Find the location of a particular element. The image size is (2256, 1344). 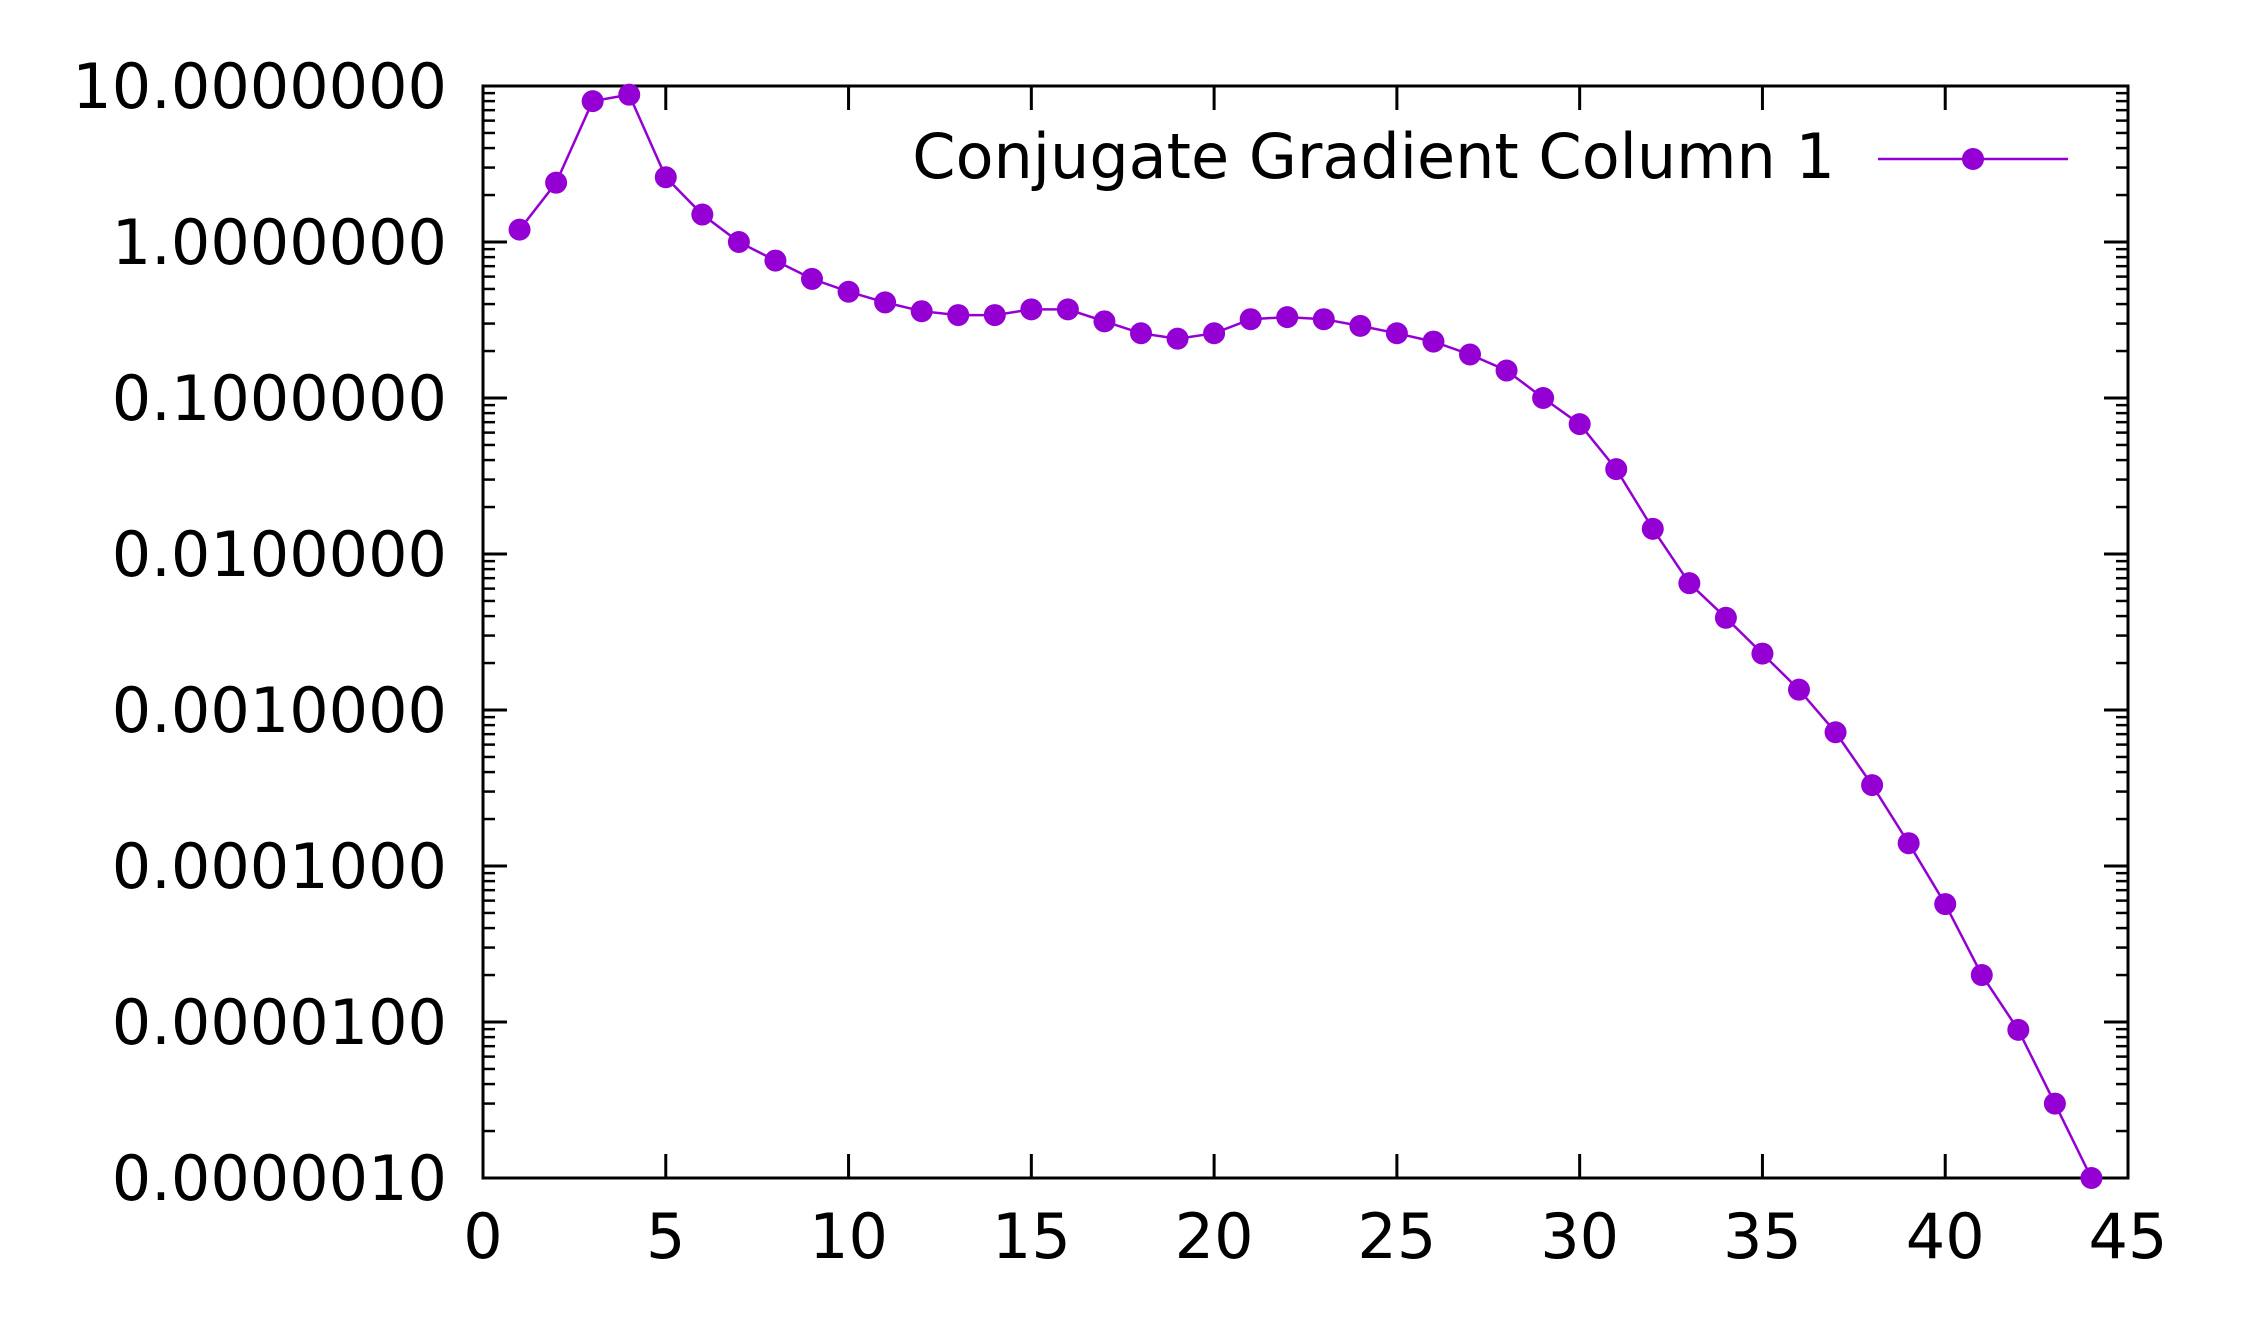

y-tick-label: 0.0100000 is located at coordinates (279, 554).